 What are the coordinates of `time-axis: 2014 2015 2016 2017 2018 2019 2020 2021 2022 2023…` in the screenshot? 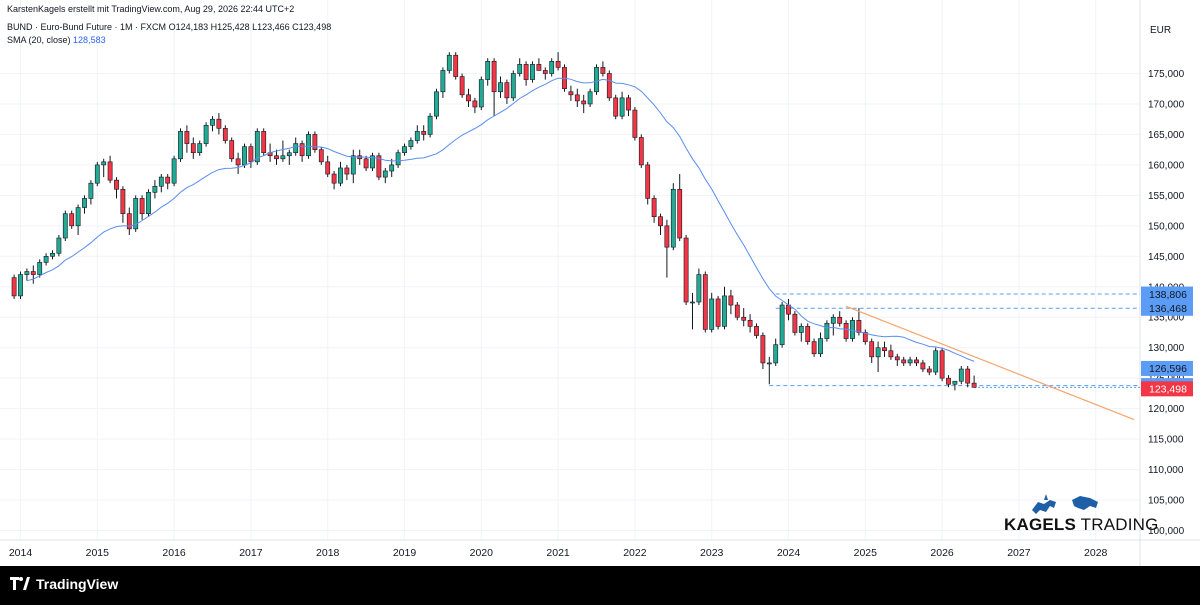 It's located at (558, 553).